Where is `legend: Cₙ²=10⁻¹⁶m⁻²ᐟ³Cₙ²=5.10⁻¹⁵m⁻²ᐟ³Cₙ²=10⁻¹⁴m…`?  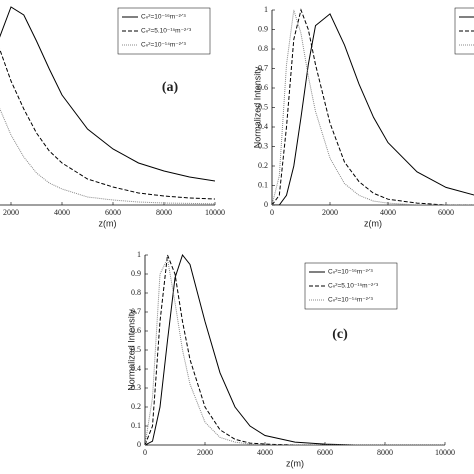
legend: Cₙ²=10⁻¹⁶m⁻²ᐟ³Cₙ²=5.10⁻¹⁵m⁻²ᐟ³Cₙ²=10⁻¹⁴m… is located at coordinates (464, 31).